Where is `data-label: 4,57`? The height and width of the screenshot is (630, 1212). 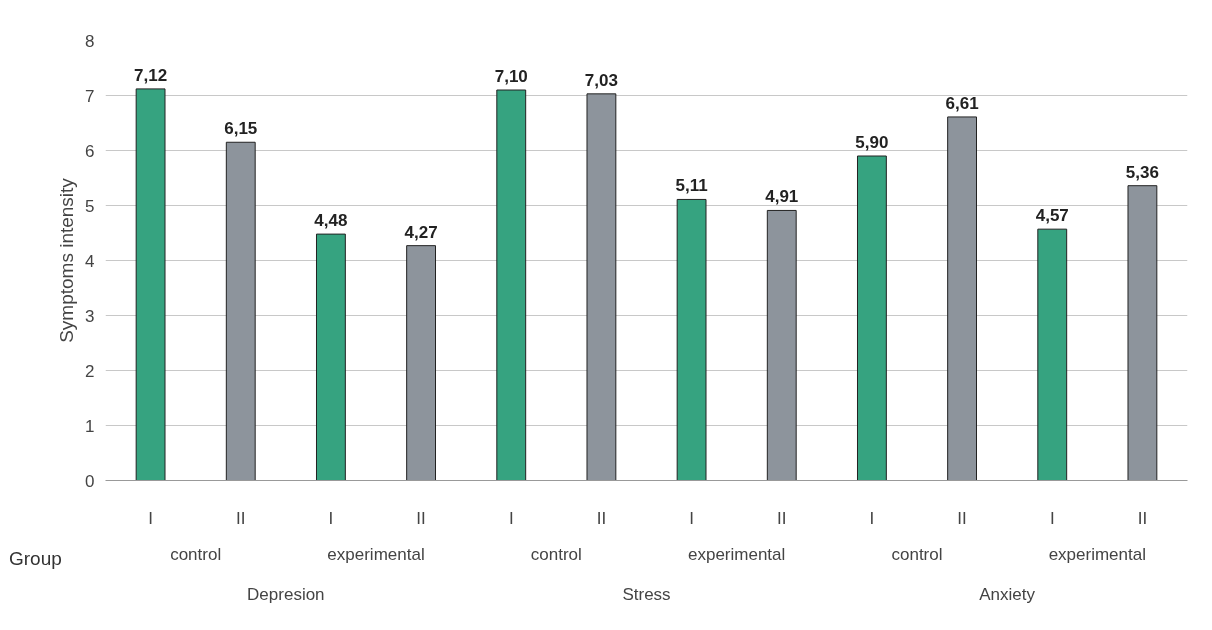
data-label: 4,57 is located at coordinates (1052, 216).